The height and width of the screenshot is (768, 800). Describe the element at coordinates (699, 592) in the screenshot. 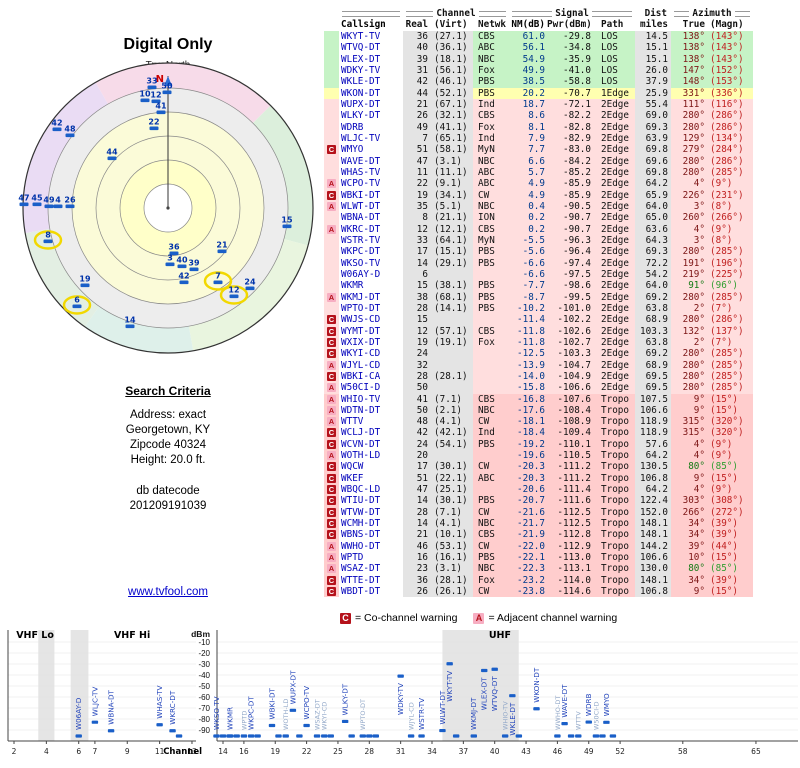

I see `cell-tr: 9°` at that location.